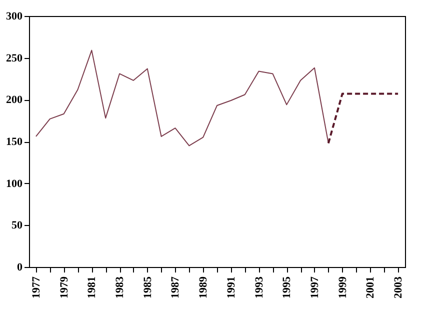  Describe the element at coordinates (176, 287) in the screenshot. I see `x-tick-label: 1987` at that location.